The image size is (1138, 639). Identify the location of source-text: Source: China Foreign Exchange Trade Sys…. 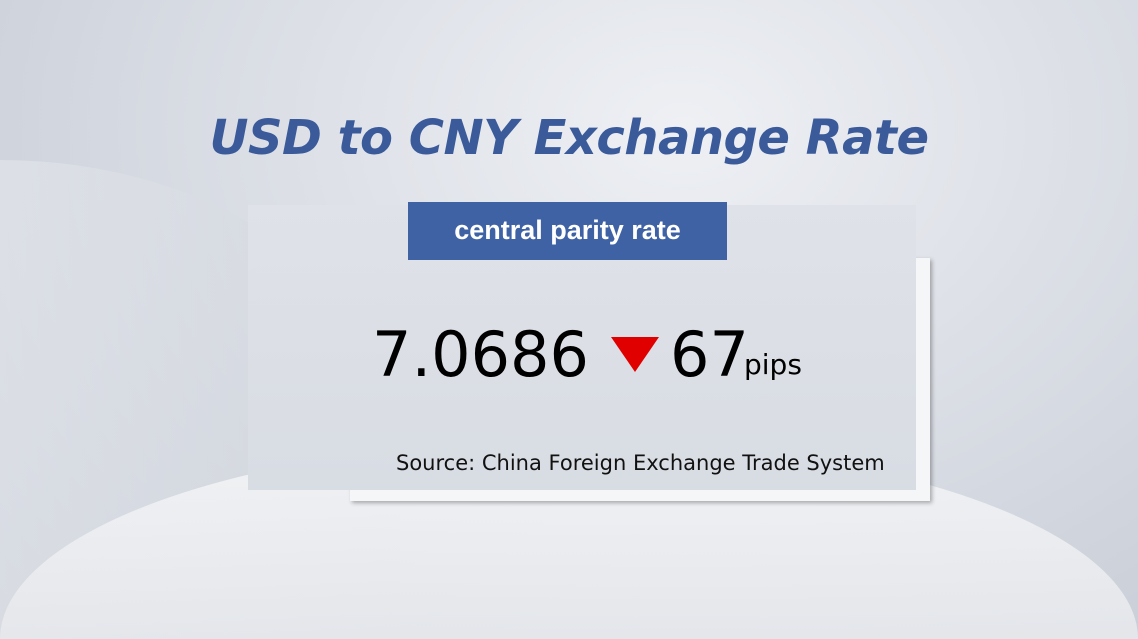
(640, 463).